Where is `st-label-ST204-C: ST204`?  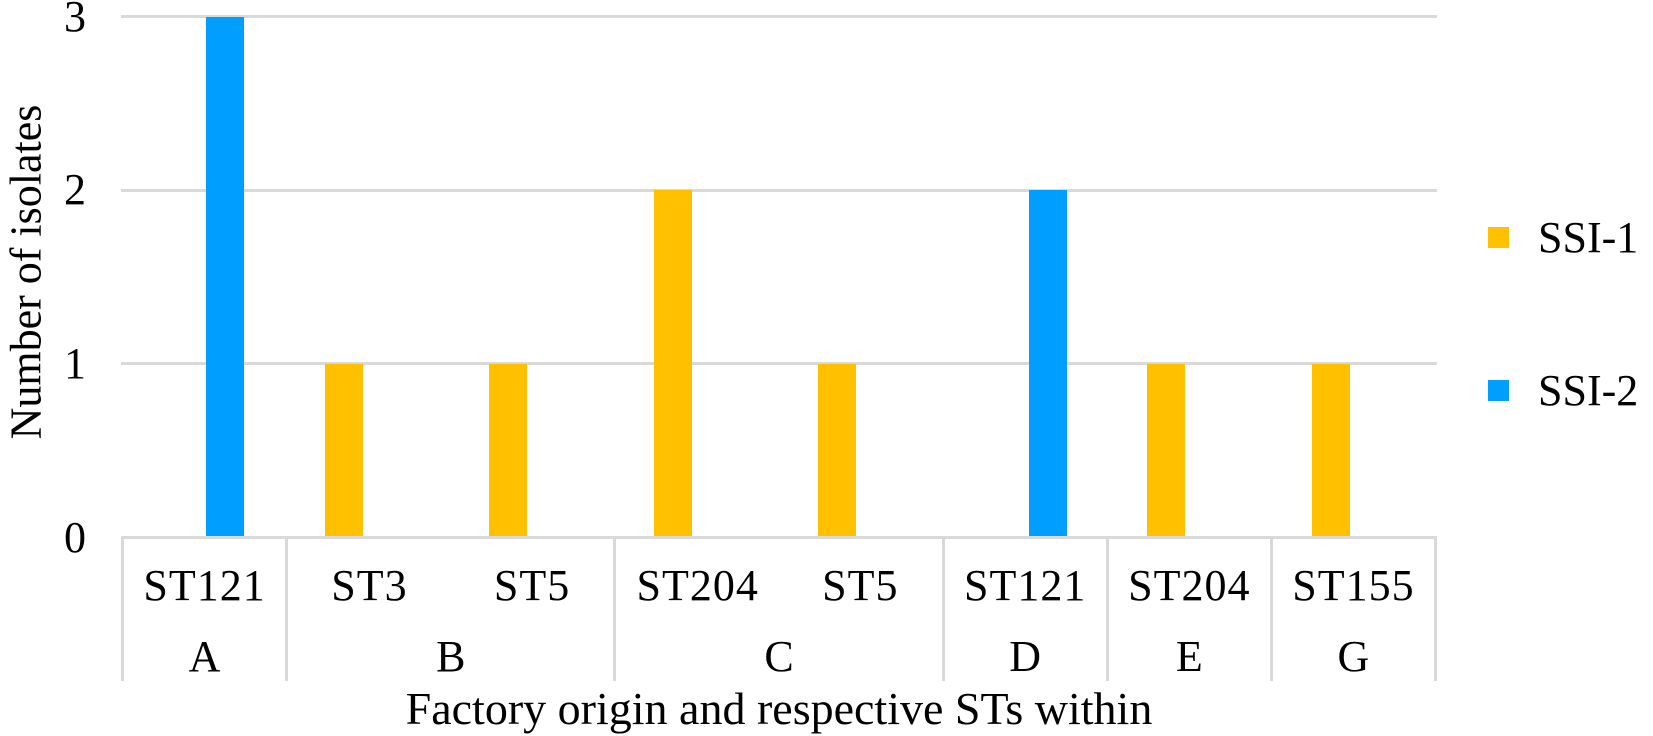 st-label-ST204-C: ST204 is located at coordinates (697, 585).